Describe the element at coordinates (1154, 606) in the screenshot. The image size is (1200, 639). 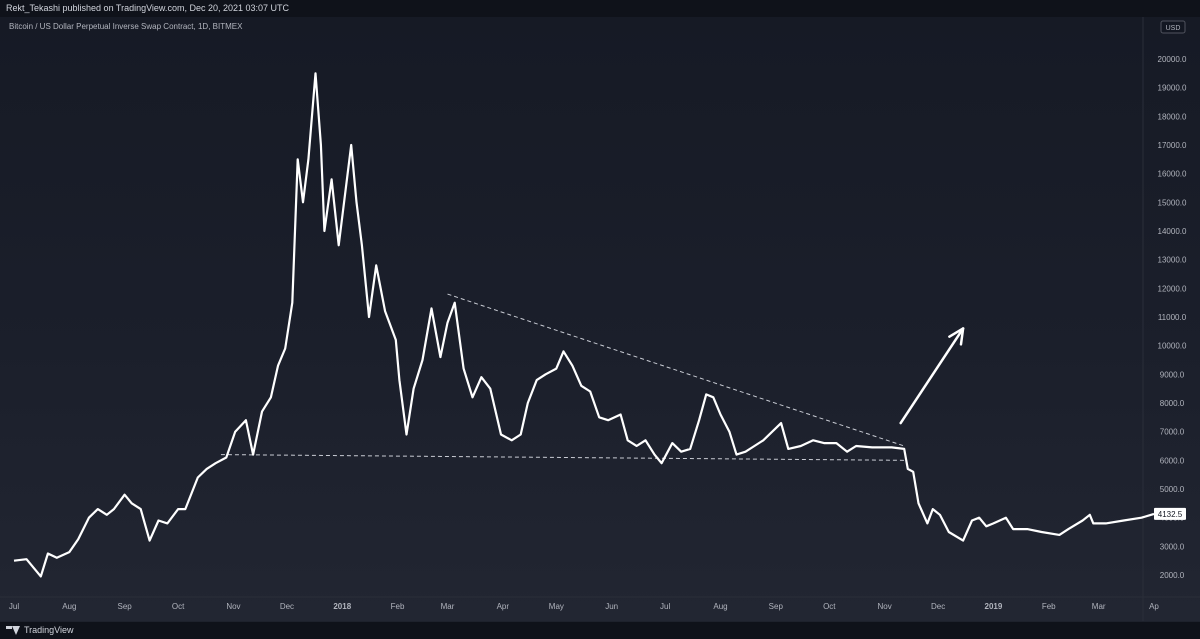
I see `x-tick-label: Ap` at that location.